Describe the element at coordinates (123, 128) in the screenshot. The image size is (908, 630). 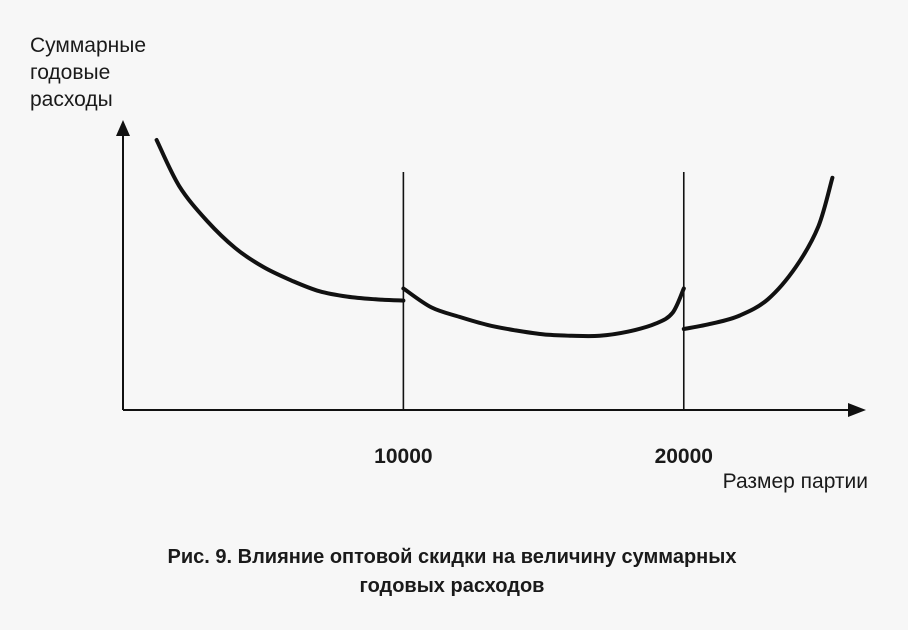
I see `y-axis-arrow-icon` at that location.